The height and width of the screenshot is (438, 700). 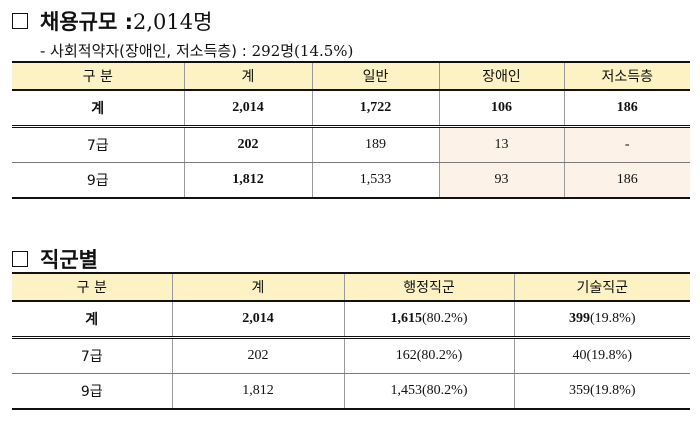 I want to click on cell-technical: 40(19.8%), so click(x=601, y=355).